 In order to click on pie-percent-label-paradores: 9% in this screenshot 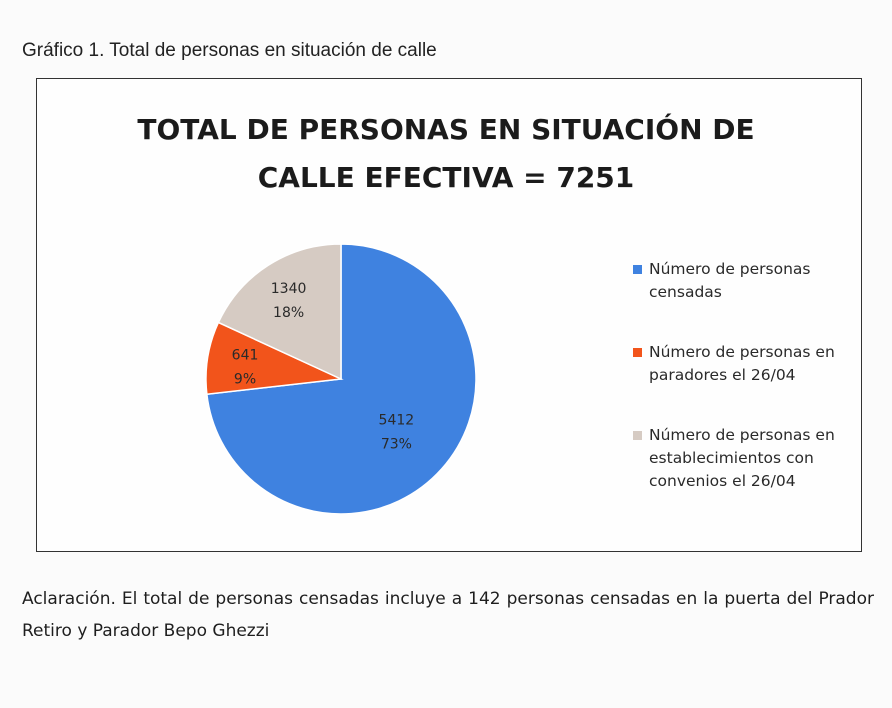, I will do `click(245, 380)`.